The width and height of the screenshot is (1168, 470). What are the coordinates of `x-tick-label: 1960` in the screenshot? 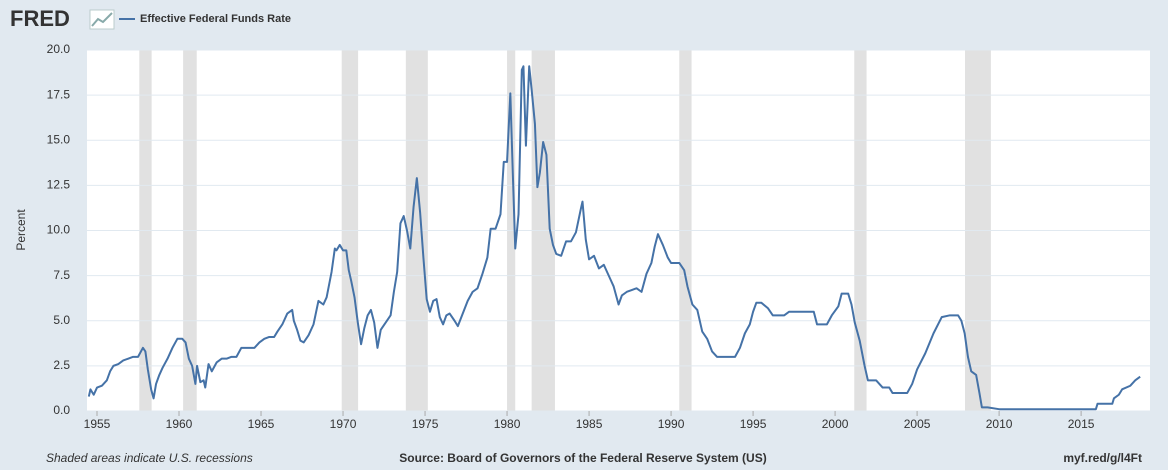 It's located at (179, 424).